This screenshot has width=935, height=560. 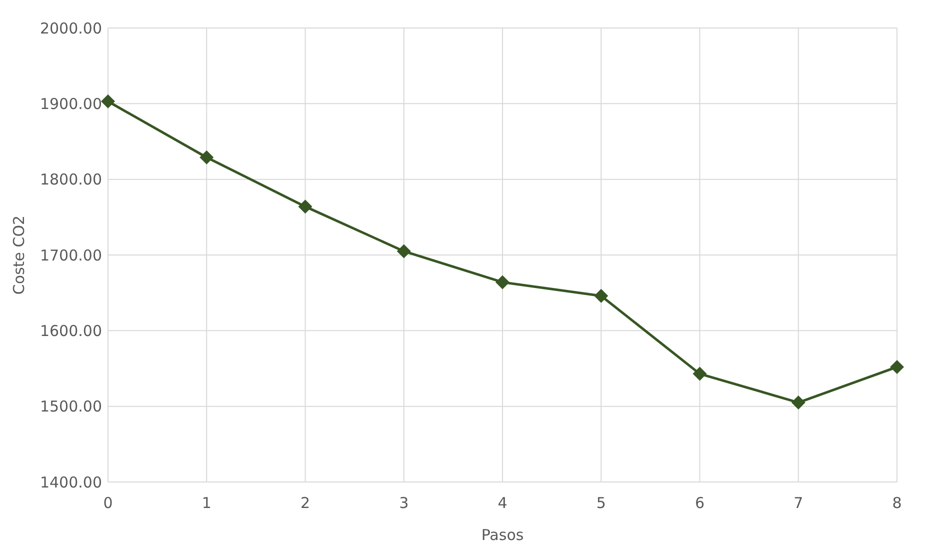 I want to click on y-tick-label: 1800.00, so click(x=71, y=179).